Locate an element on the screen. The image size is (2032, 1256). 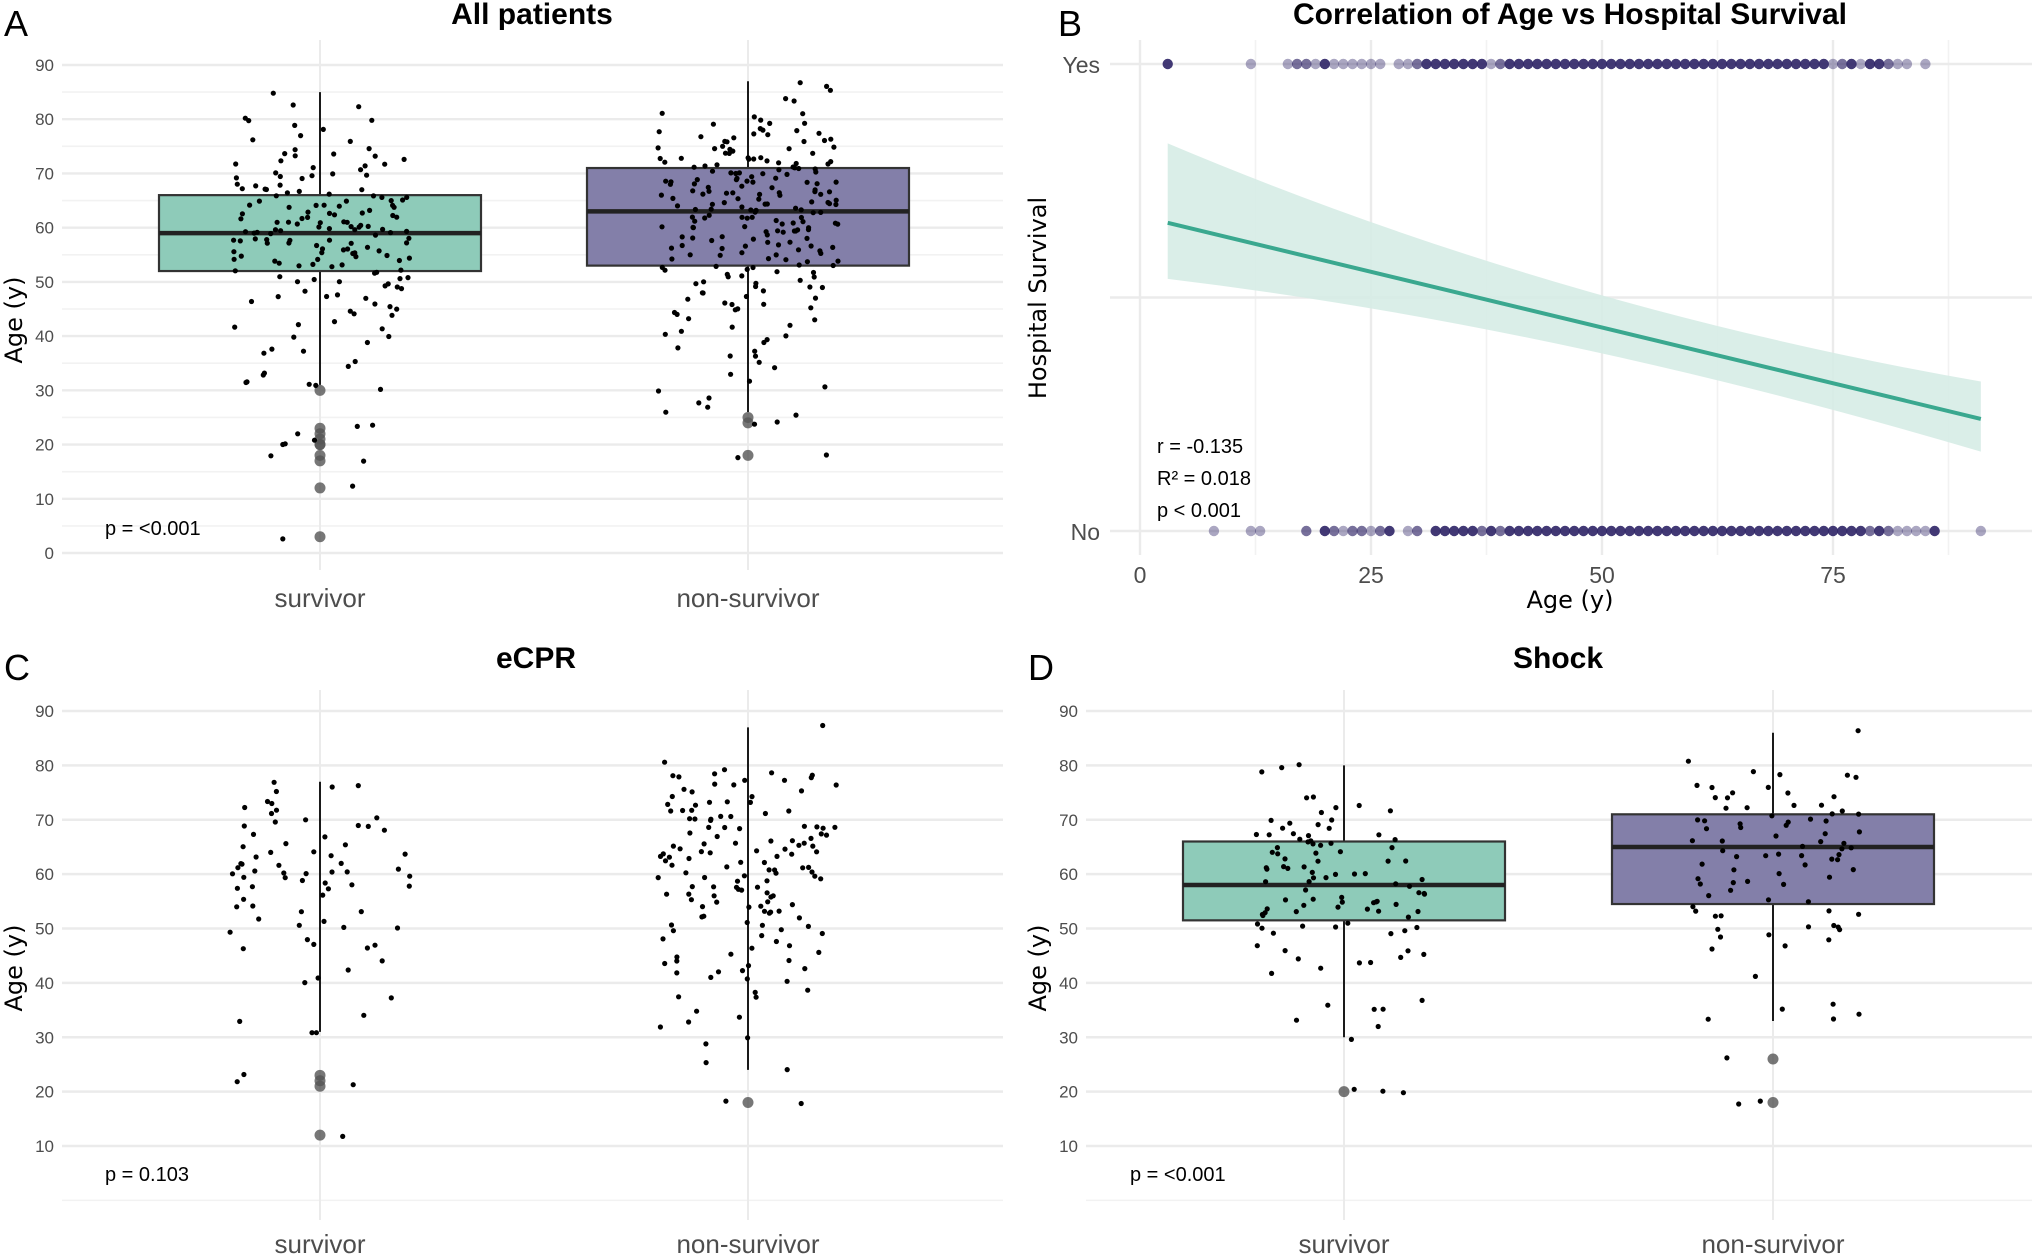
y-tick-label: 40 is located at coordinates (44, 983).